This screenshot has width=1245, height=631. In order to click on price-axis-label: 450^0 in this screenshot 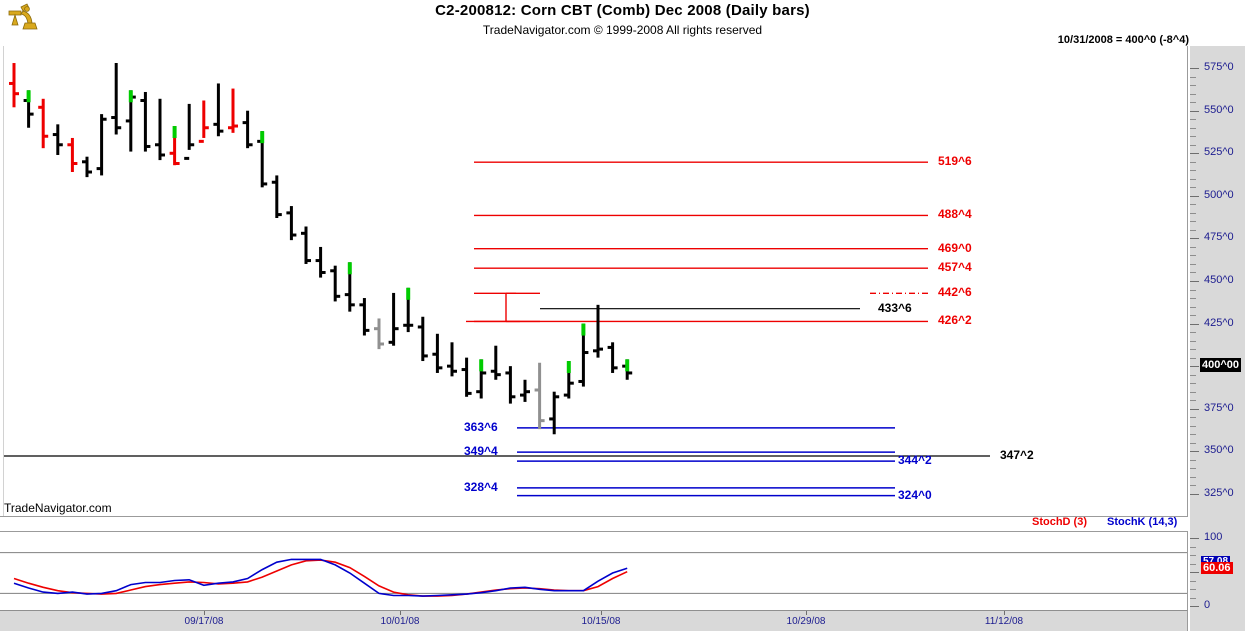, I will do `click(1219, 280)`.